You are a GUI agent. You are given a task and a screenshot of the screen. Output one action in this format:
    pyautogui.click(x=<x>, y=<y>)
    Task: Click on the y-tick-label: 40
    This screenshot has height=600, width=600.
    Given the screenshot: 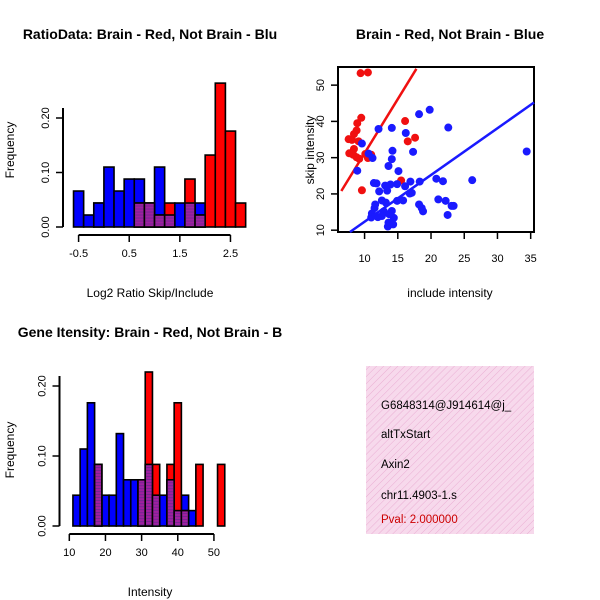 What is the action you would take?
    pyautogui.click(x=321, y=121)
    